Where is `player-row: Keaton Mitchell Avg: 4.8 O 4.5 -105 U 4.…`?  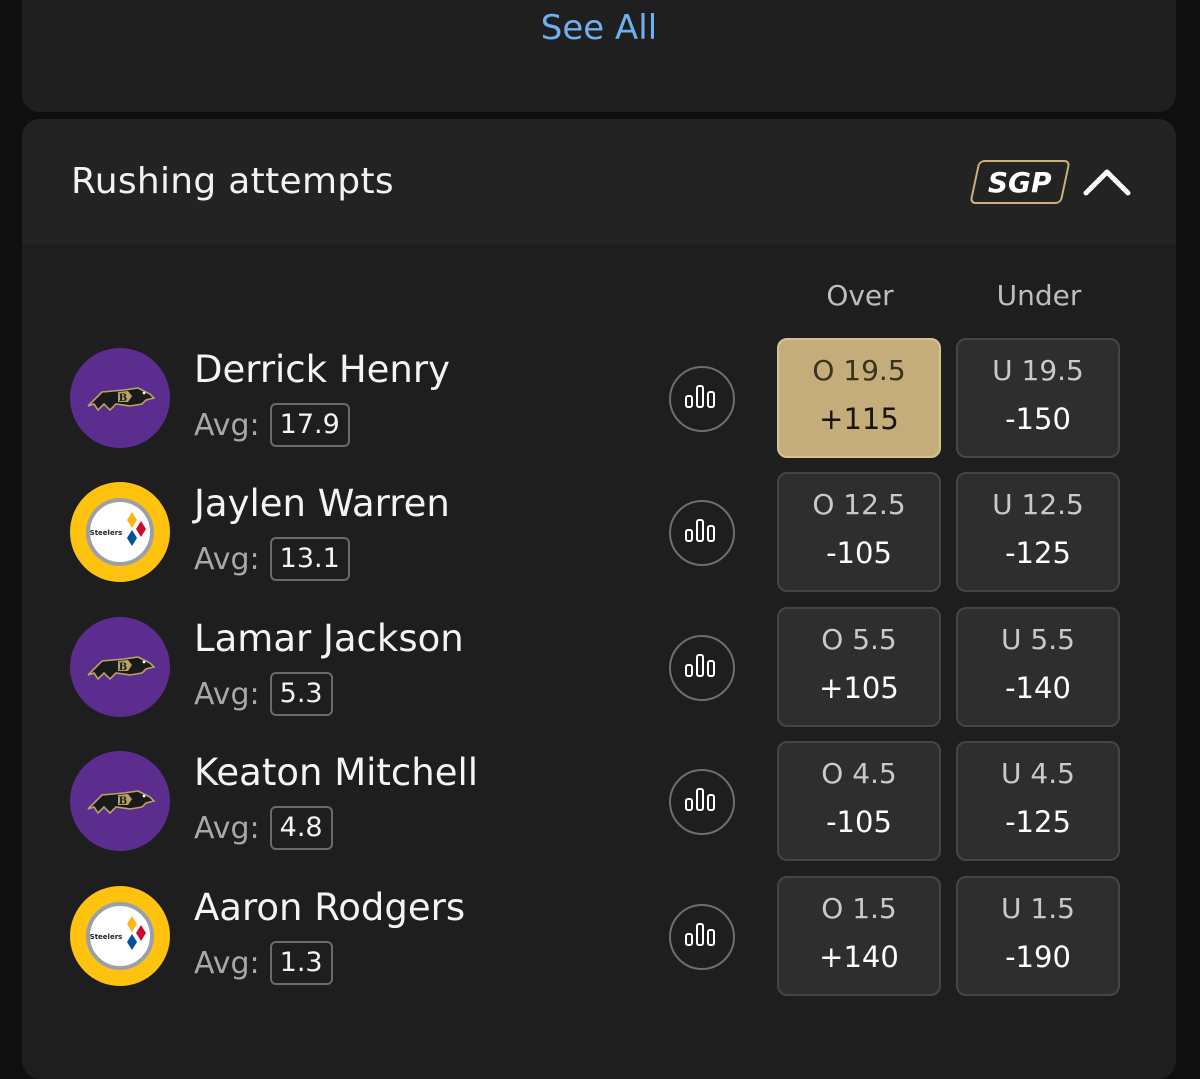 player-row: Keaton Mitchell Avg: 4.8 O 4.5 -105 U 4.… is located at coordinates (599, 803).